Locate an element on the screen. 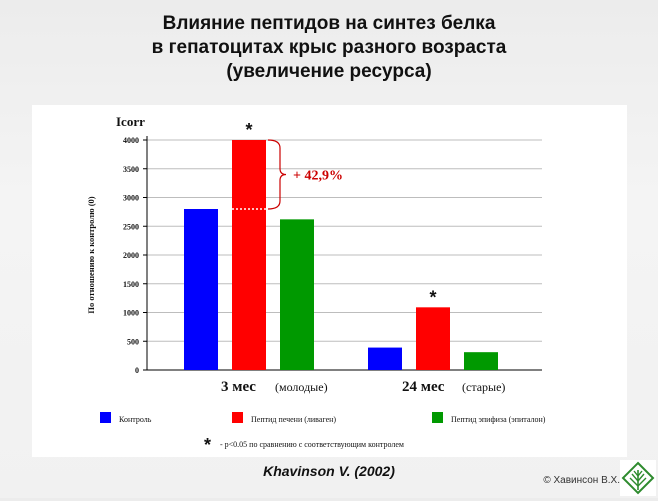  legend-label: Пептид эпифиза (эпиталон) is located at coordinates (498, 419).